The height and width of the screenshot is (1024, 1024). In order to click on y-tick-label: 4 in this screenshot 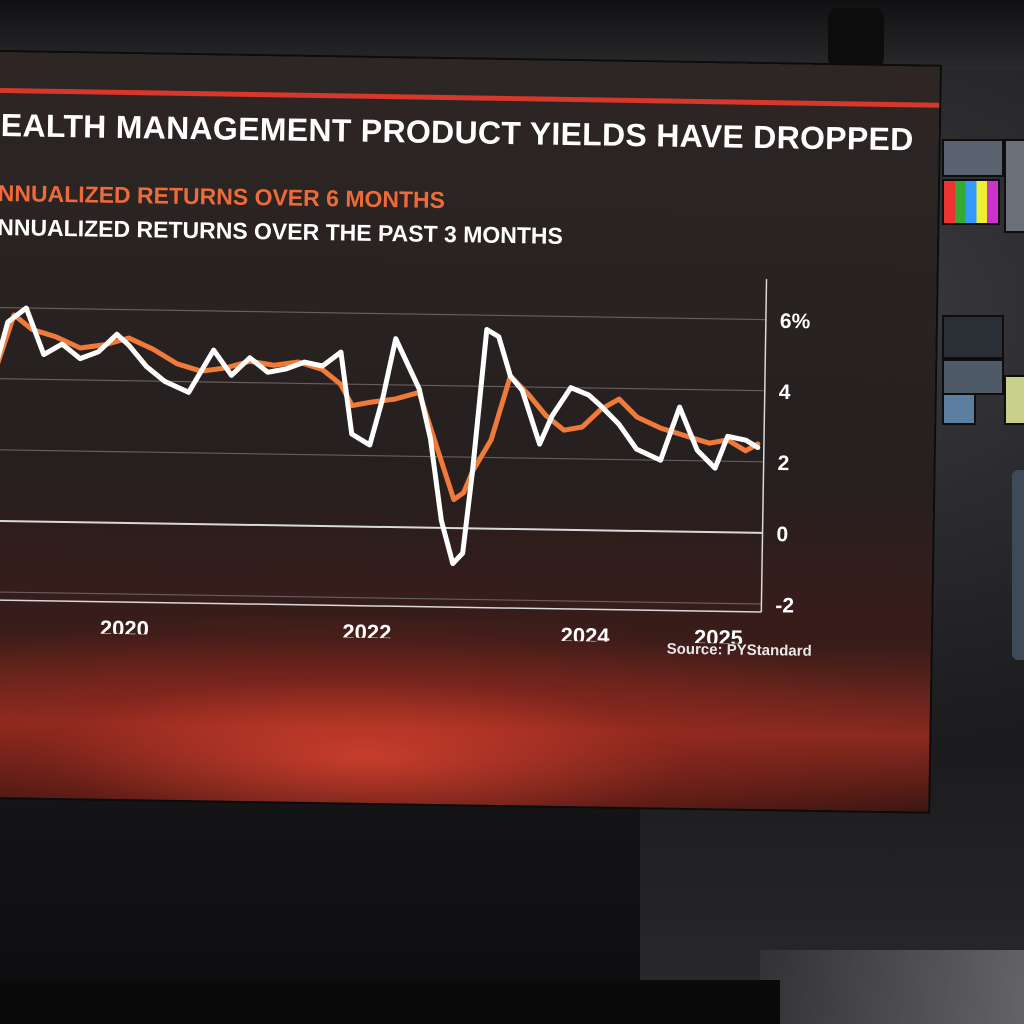, I will do `click(785, 392)`.